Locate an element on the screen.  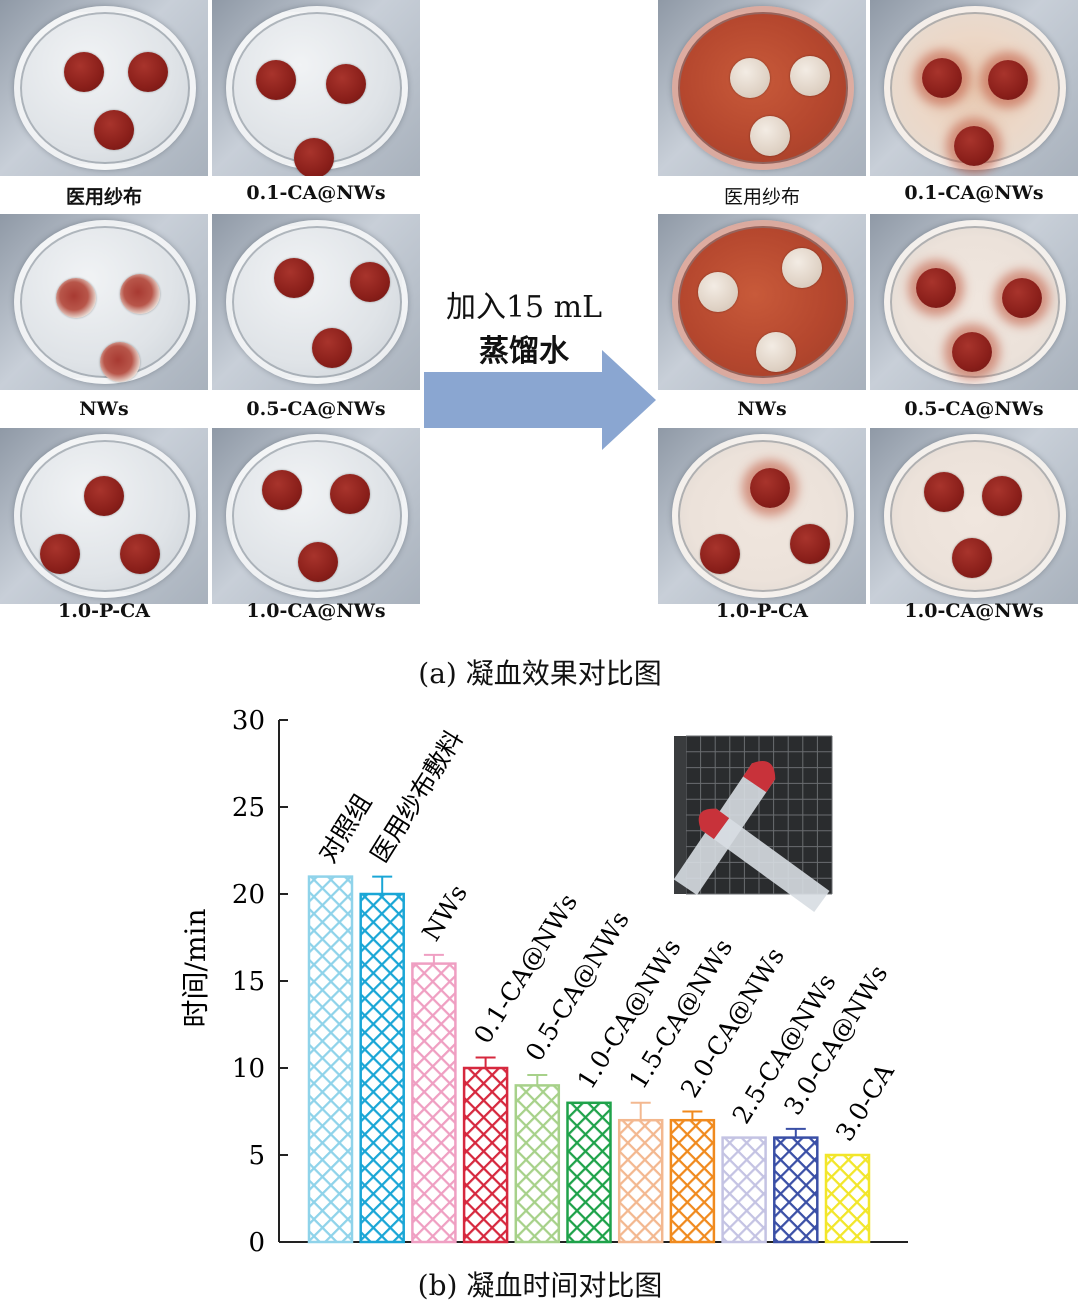
bar-category-label: 医用纱布敷料 is located at coordinates (417, 796).